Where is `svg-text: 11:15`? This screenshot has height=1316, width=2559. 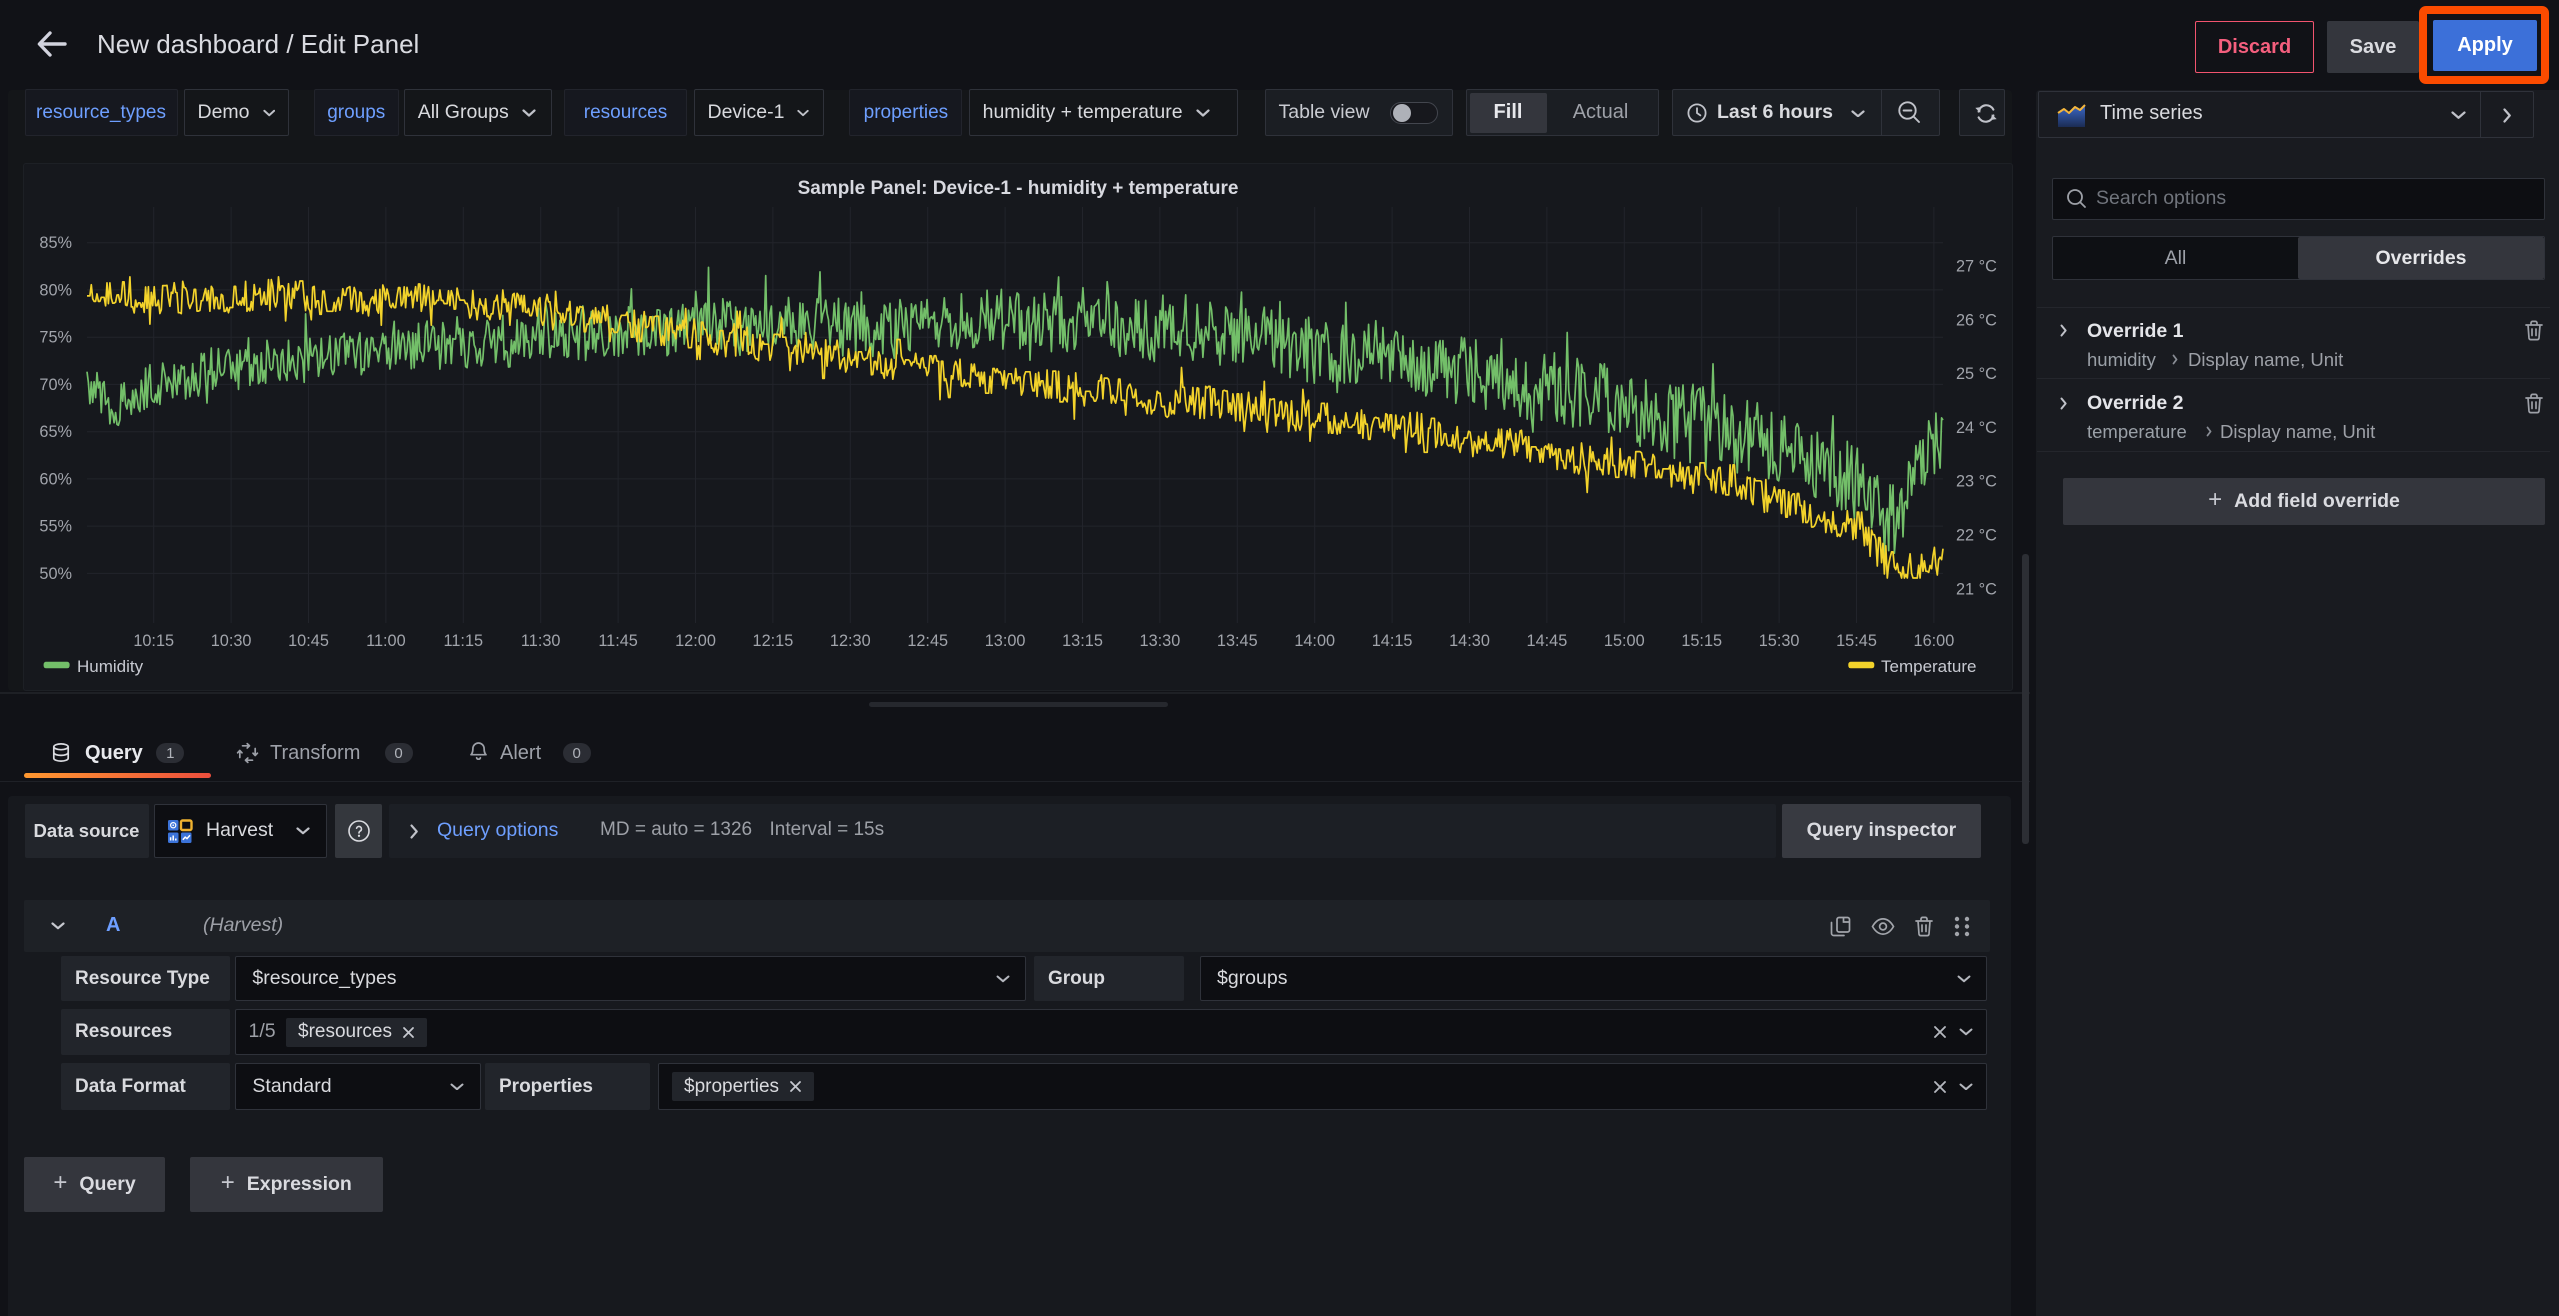 svg-text: 11:15 is located at coordinates (464, 641).